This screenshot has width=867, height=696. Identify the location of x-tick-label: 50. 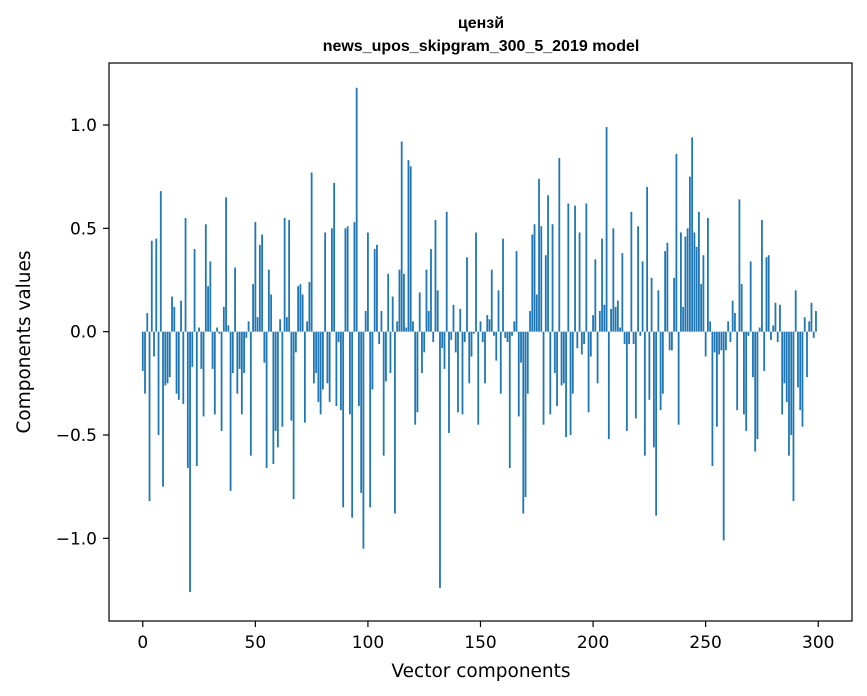
(256, 643).